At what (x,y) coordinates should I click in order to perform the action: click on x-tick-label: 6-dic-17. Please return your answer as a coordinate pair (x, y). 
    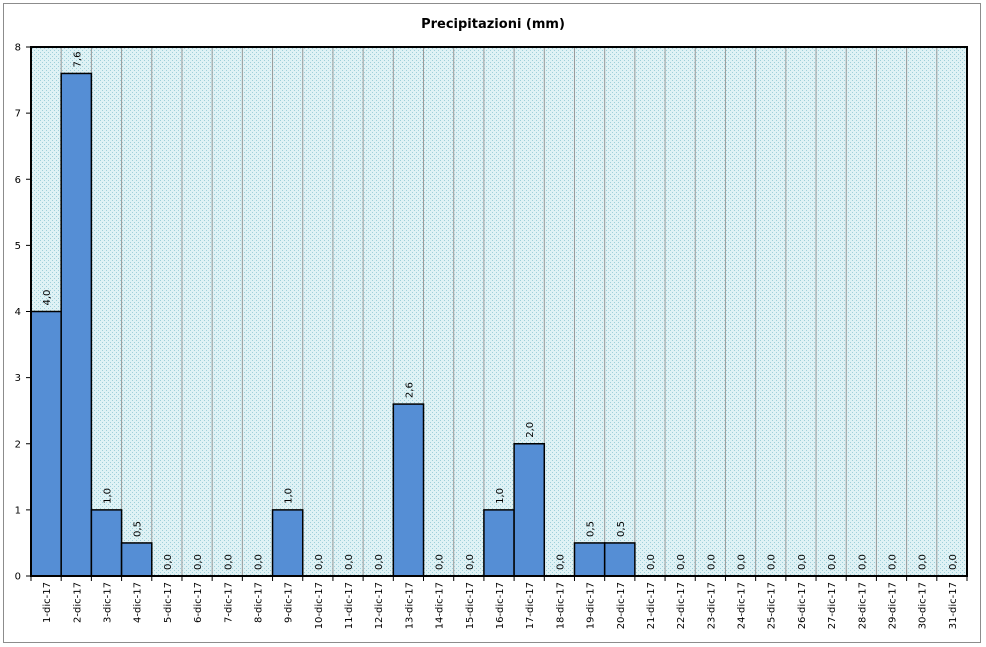
    Looking at the image, I should click on (198, 602).